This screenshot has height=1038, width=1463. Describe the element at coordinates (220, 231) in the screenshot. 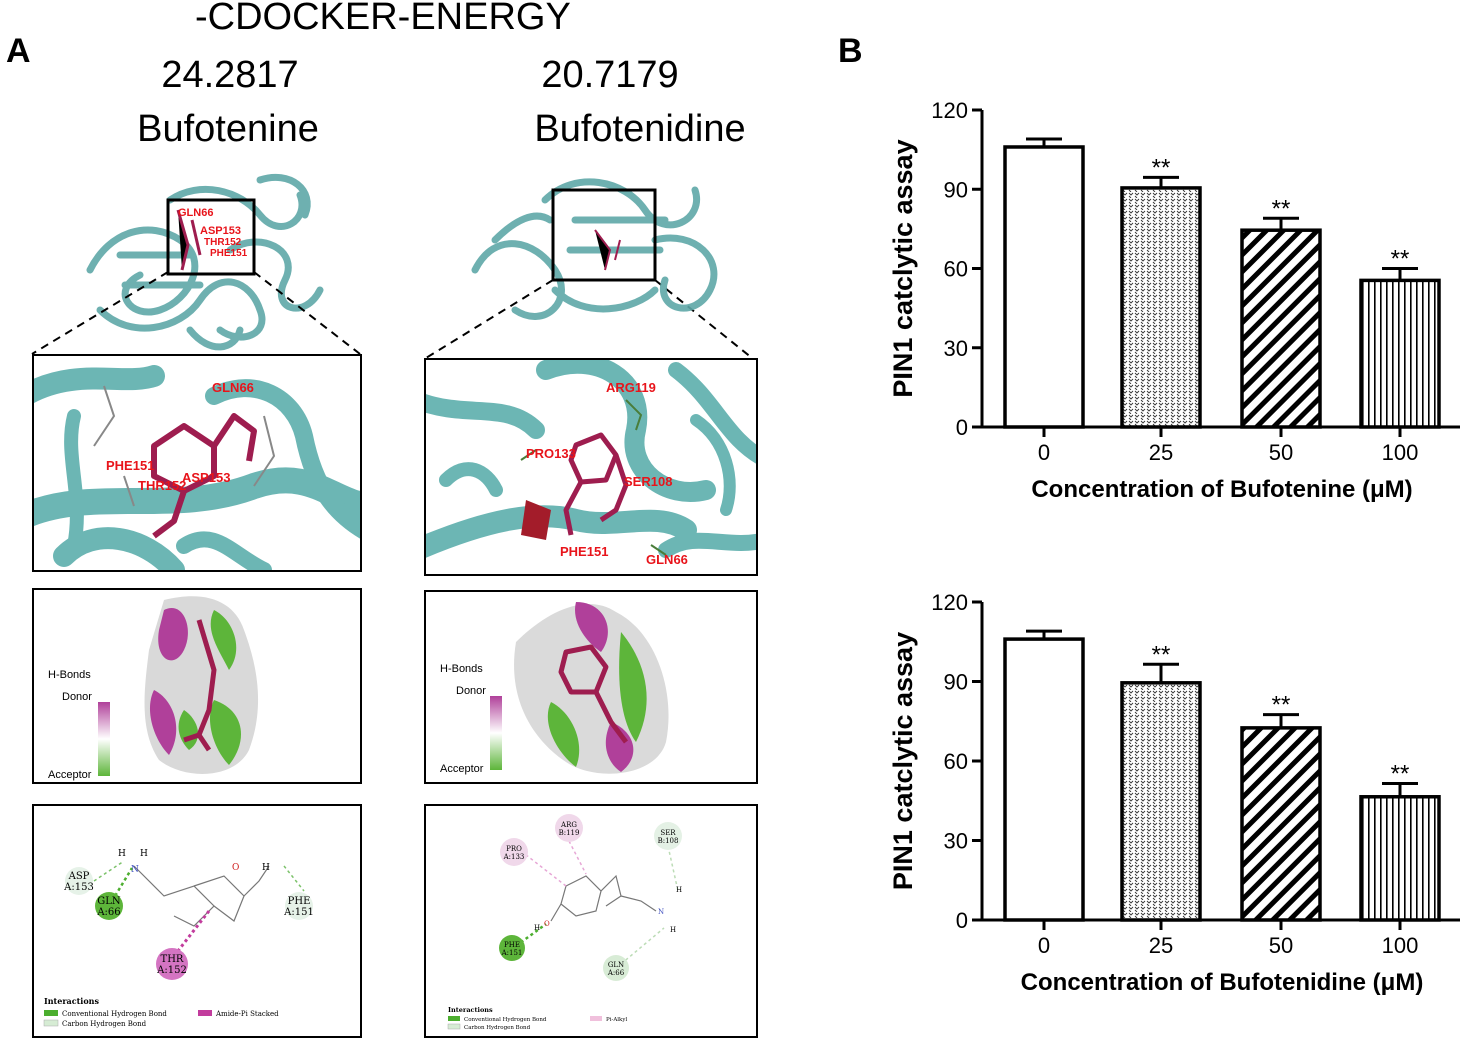

I see `overview-label-asp153: ASP153` at that location.